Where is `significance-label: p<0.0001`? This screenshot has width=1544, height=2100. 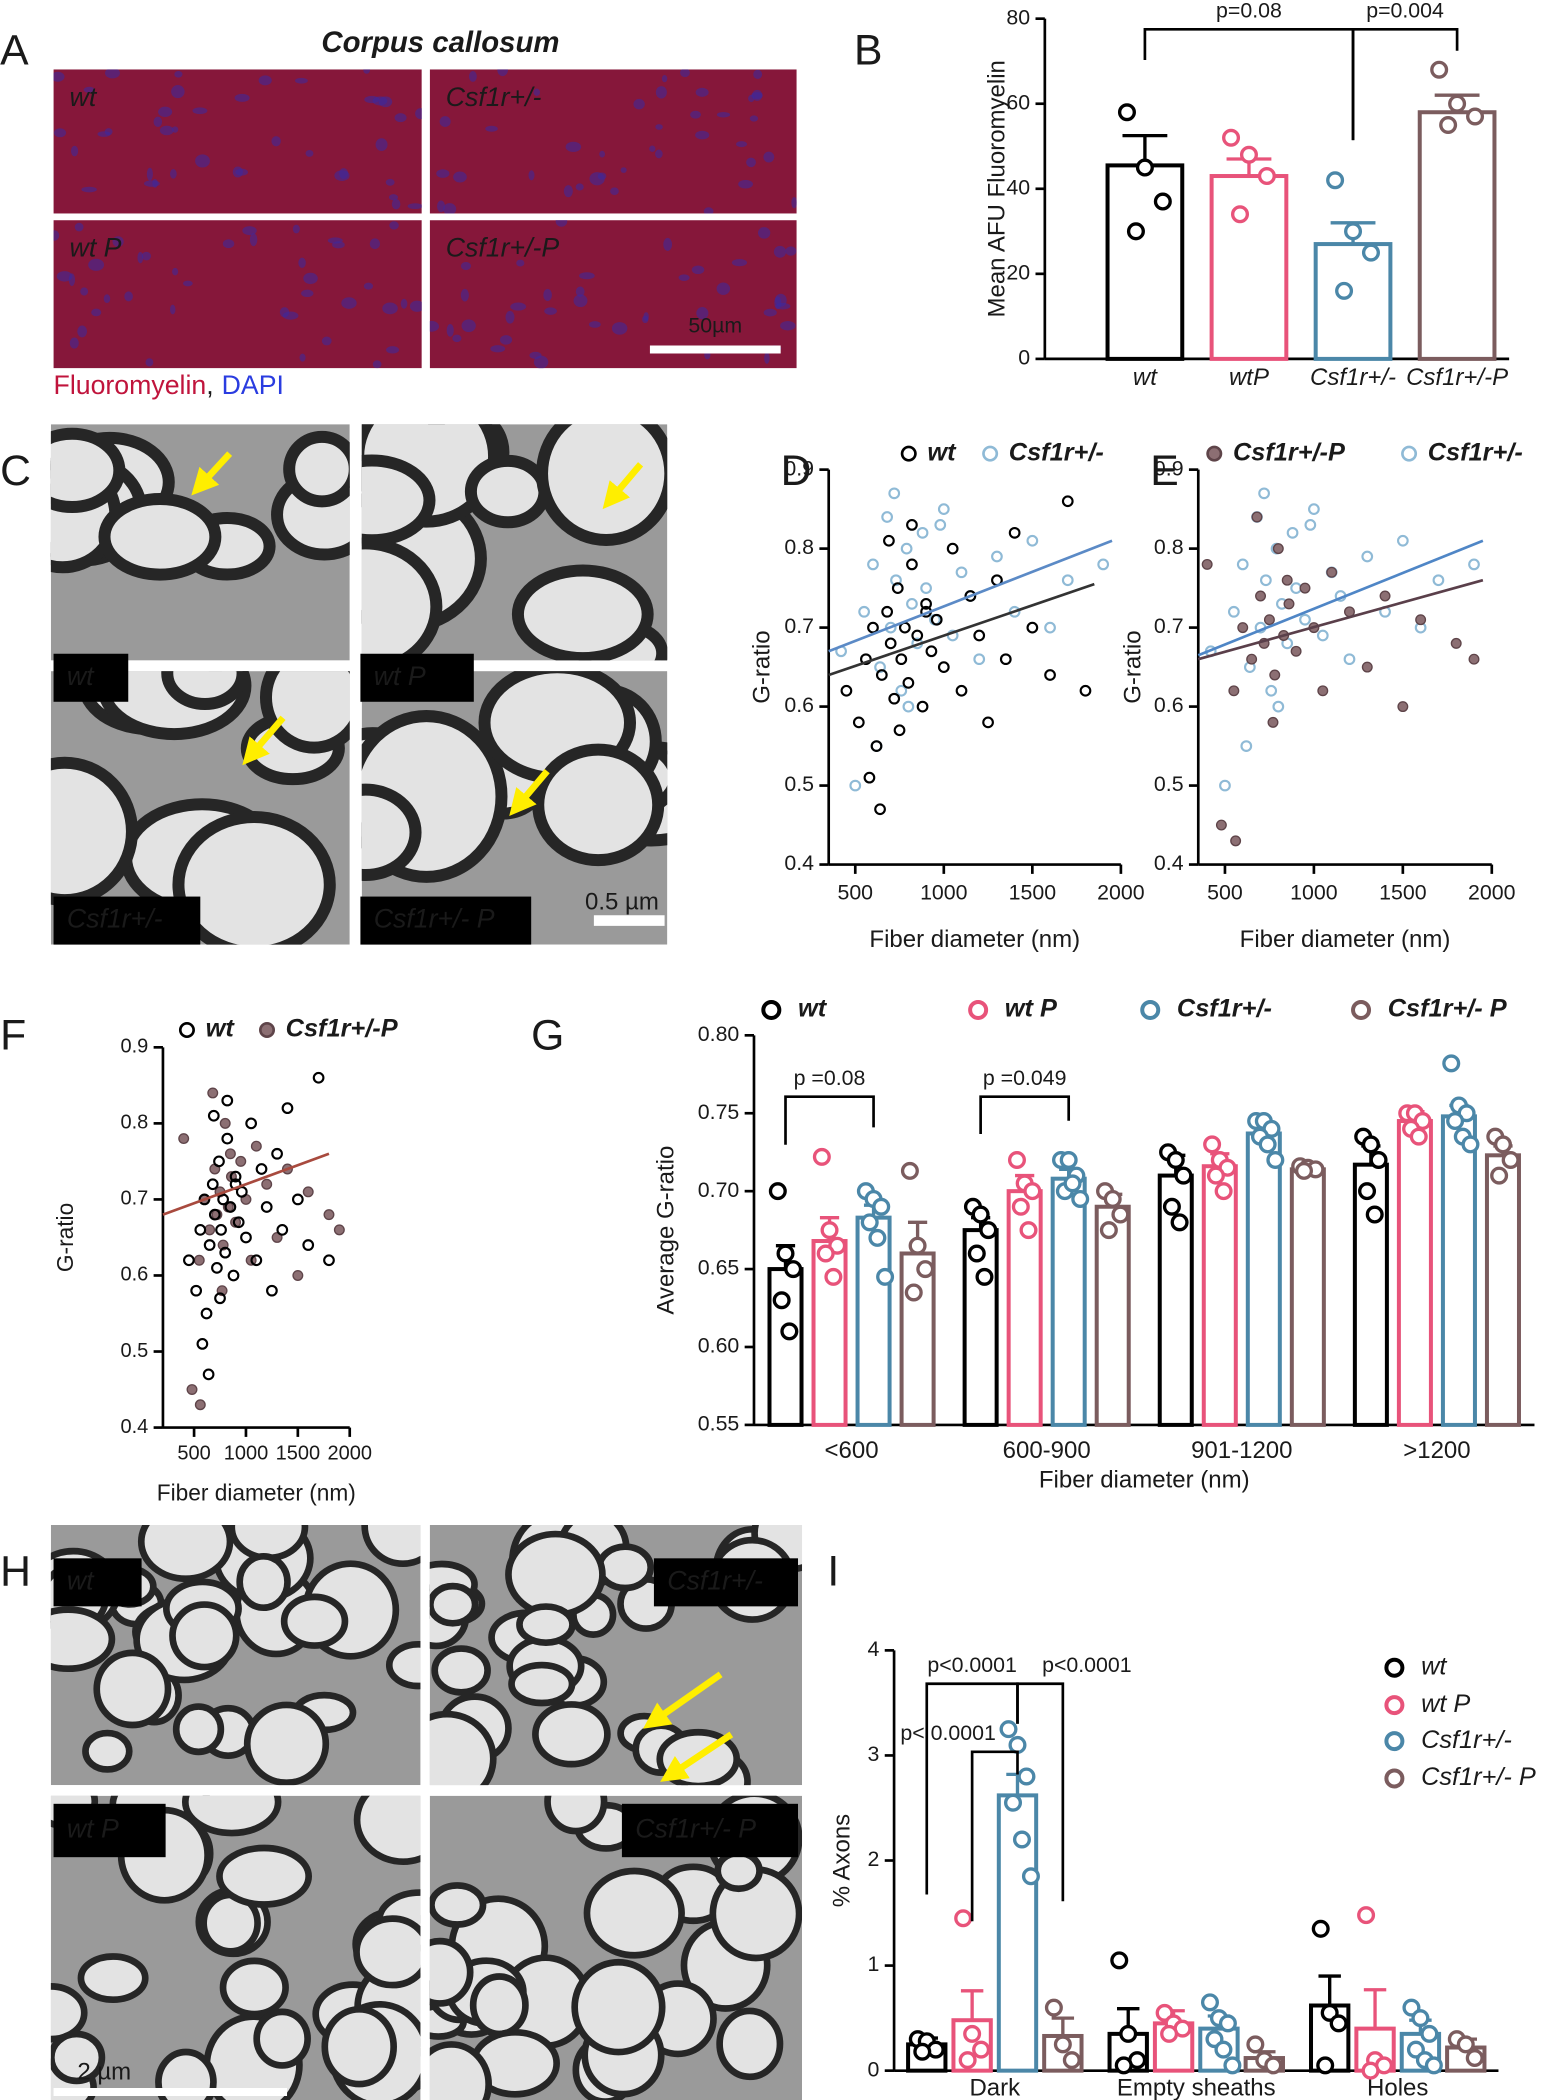 significance-label: p<0.0001 is located at coordinates (972, 1665).